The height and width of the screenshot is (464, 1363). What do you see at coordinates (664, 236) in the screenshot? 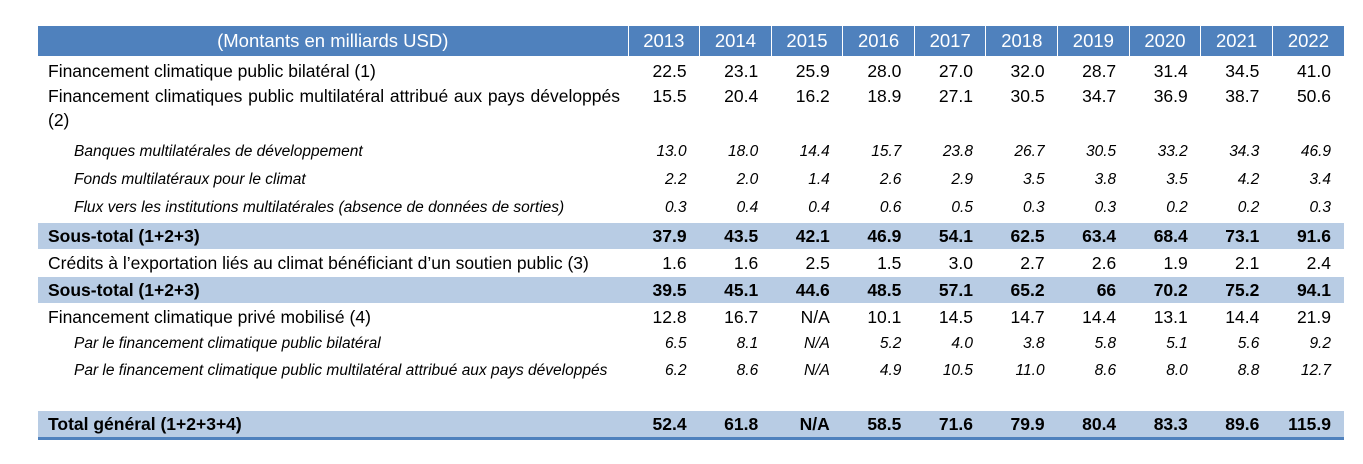
I see `cell-value: 37.9` at bounding box center [664, 236].